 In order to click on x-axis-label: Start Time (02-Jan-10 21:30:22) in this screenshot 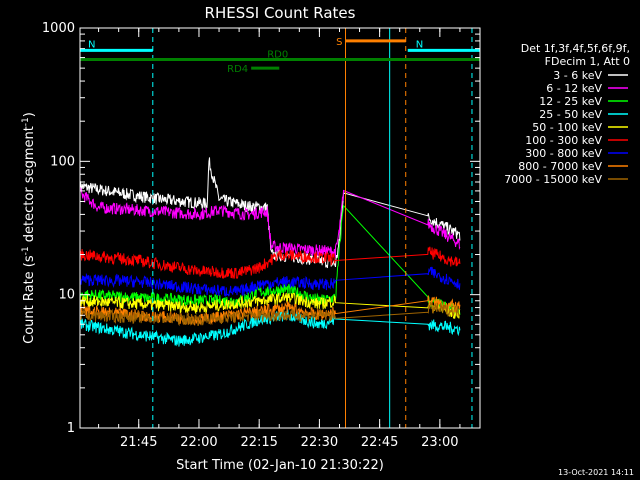, I will do `click(280, 465)`.